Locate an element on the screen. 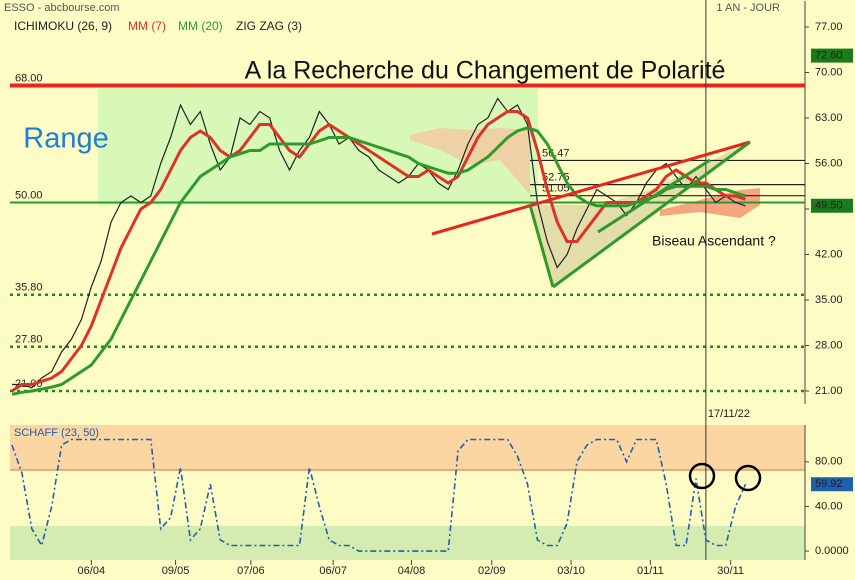 This screenshot has width=855, height=580. x-tick-label: 03/10 is located at coordinates (571, 571).